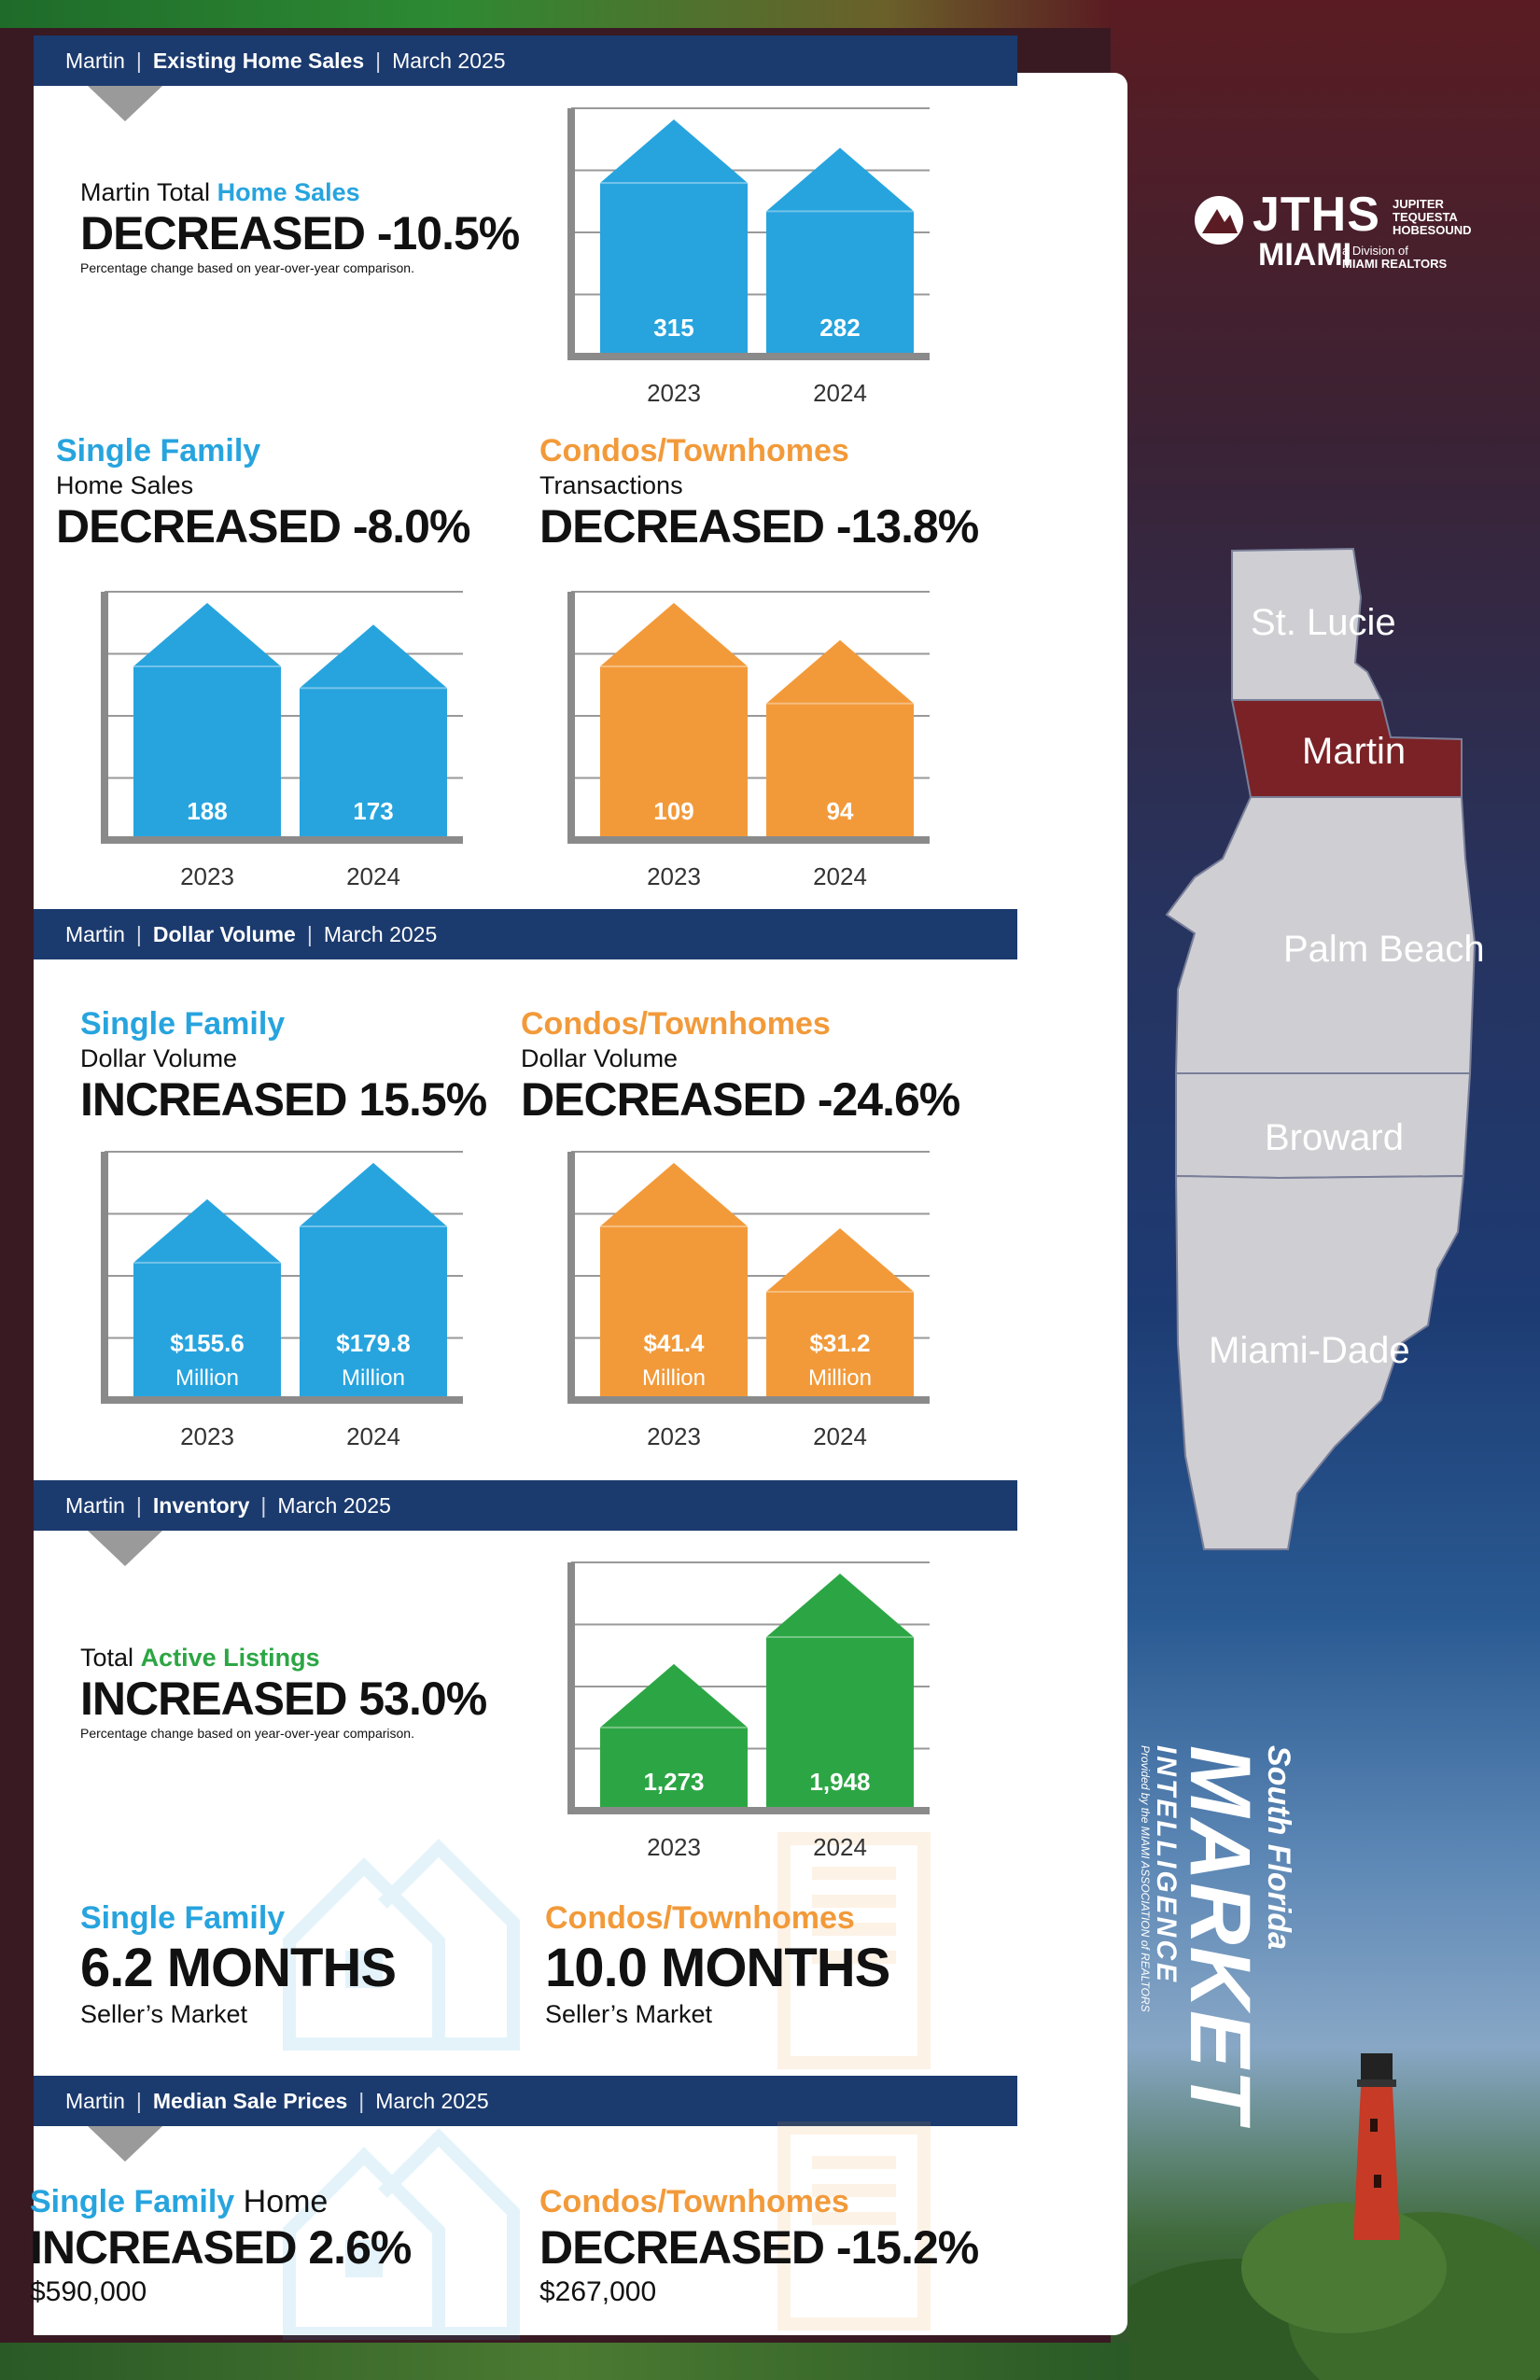 The width and height of the screenshot is (1540, 2380). I want to click on building-watermark-icon, so click(854, 2226).